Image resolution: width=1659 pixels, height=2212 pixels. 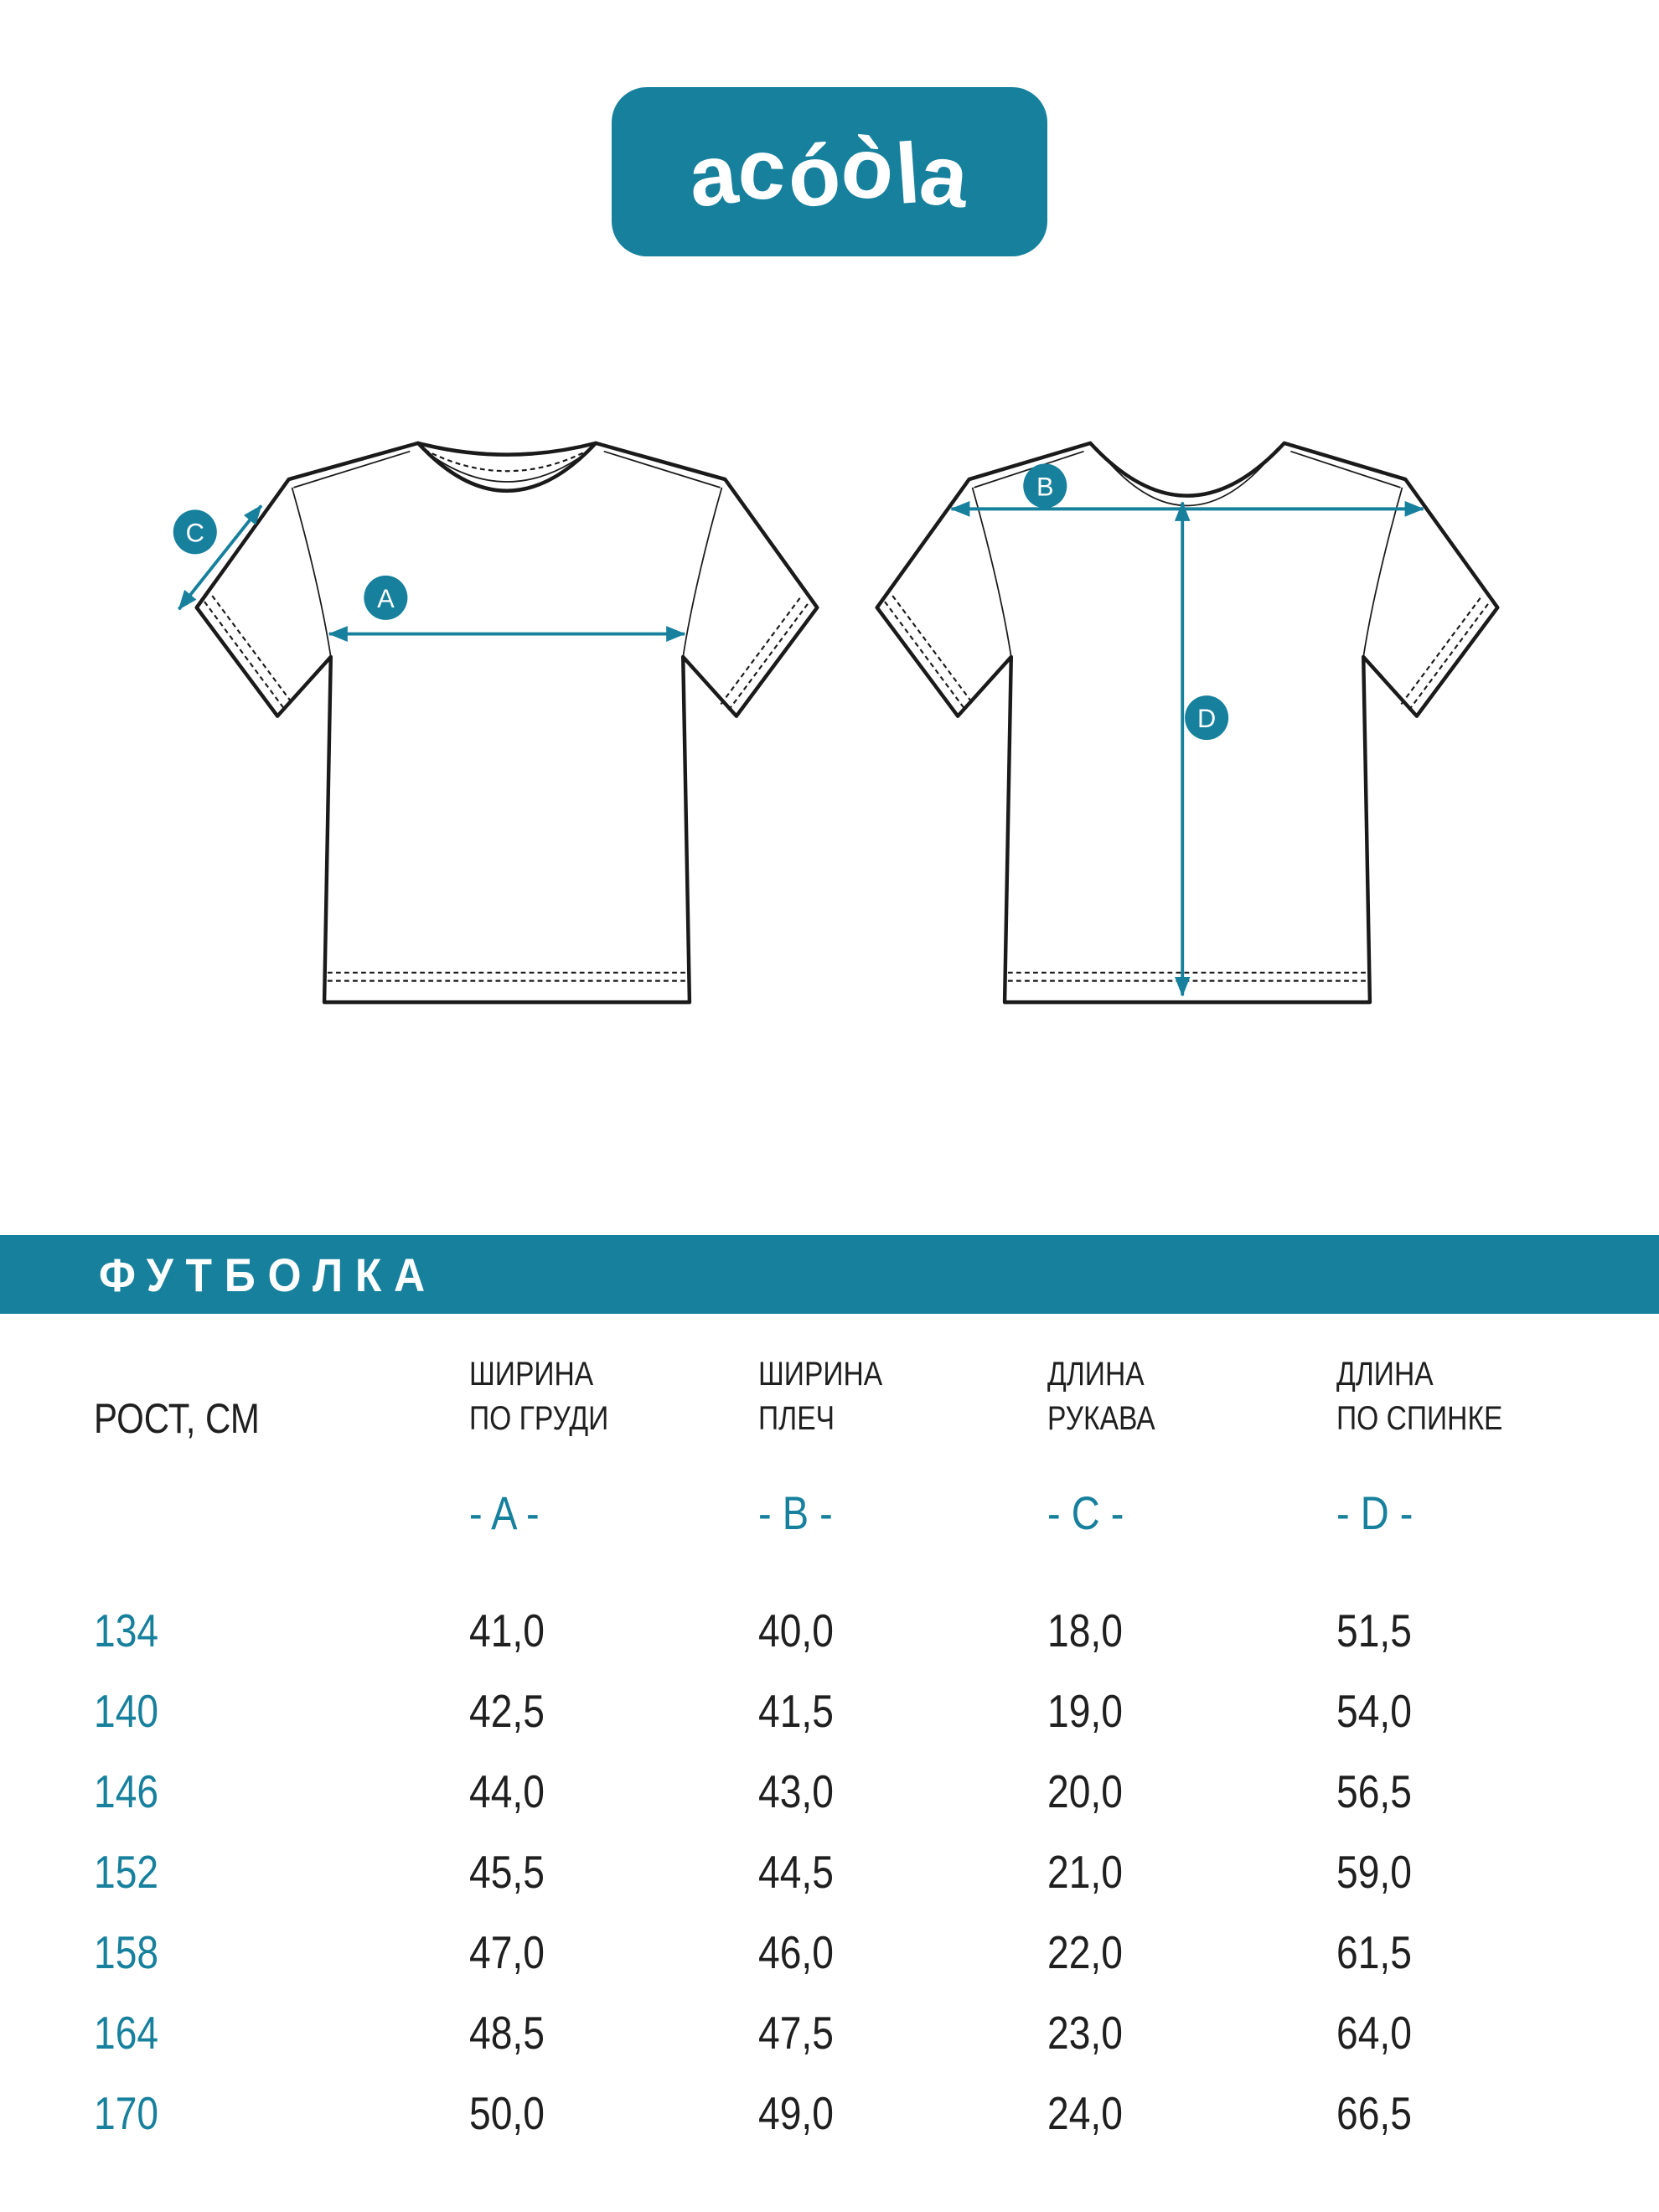 I want to click on logo-letter: ó, so click(x=814, y=176).